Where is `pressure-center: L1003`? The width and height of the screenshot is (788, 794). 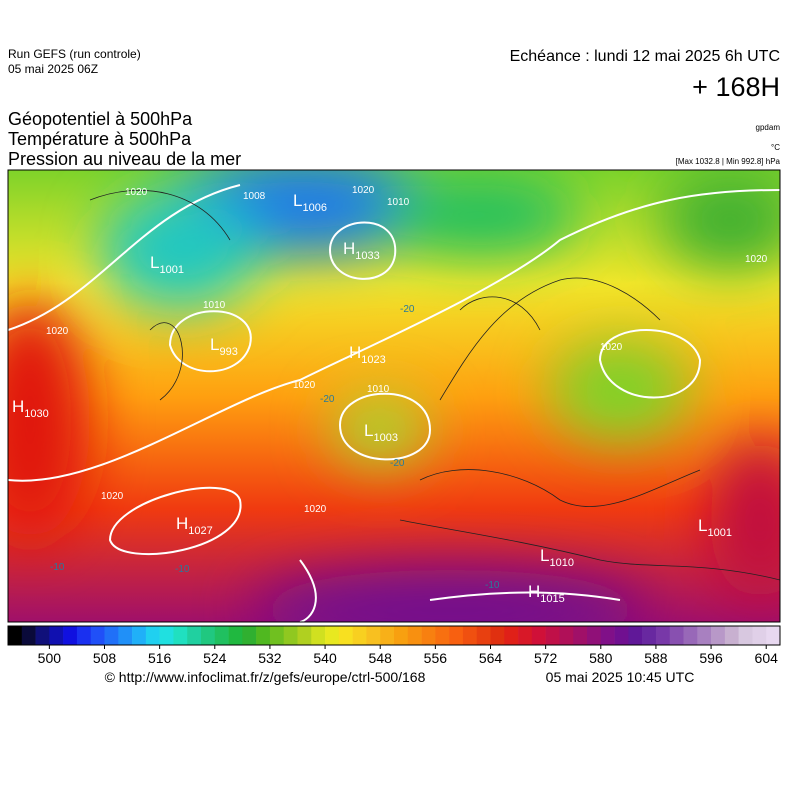
pressure-center: L1003 is located at coordinates (381, 432).